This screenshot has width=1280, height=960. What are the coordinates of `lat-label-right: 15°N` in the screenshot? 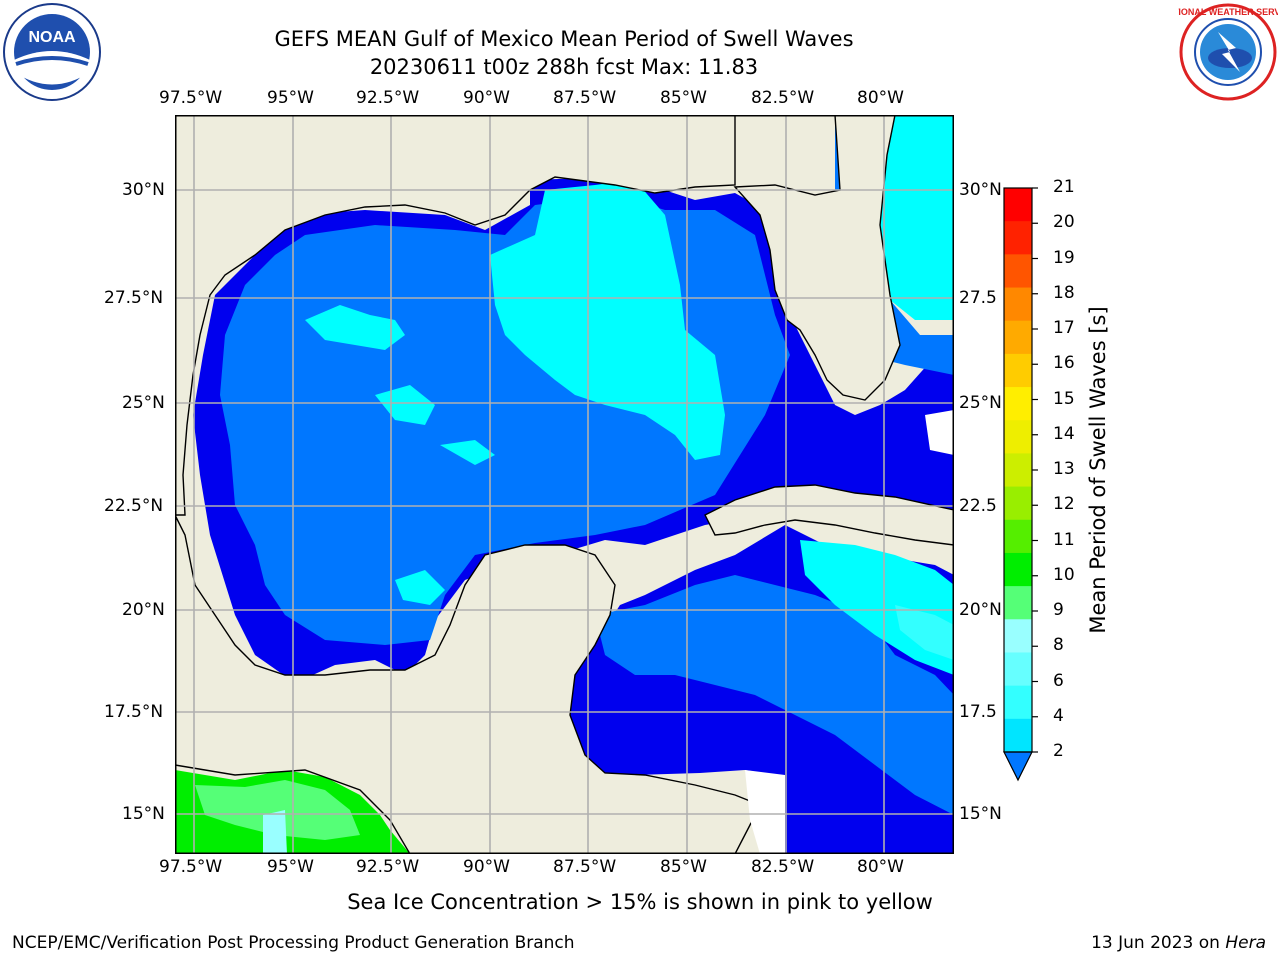 It's located at (980, 814).